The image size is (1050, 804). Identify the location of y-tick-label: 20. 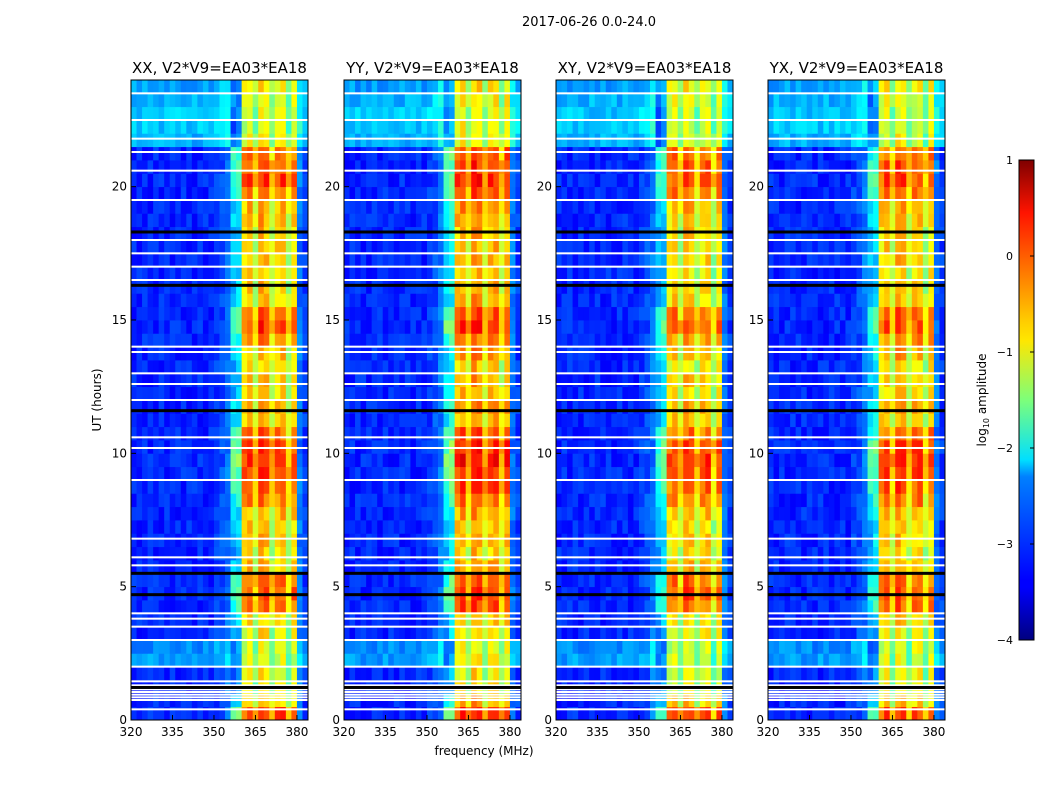
(332, 187).